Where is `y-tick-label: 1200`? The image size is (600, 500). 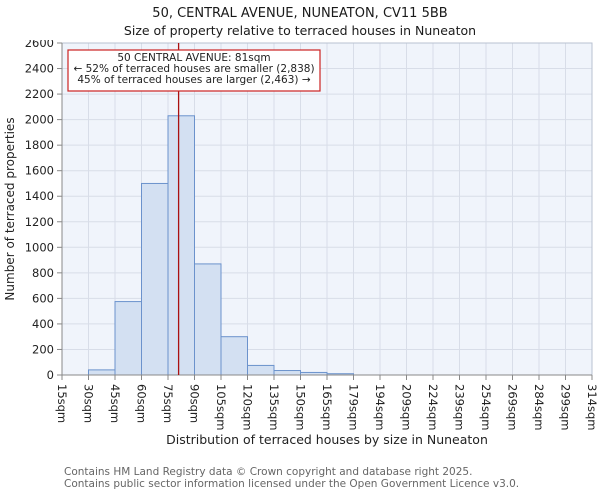 y-tick-label: 1200 is located at coordinates (39, 222).